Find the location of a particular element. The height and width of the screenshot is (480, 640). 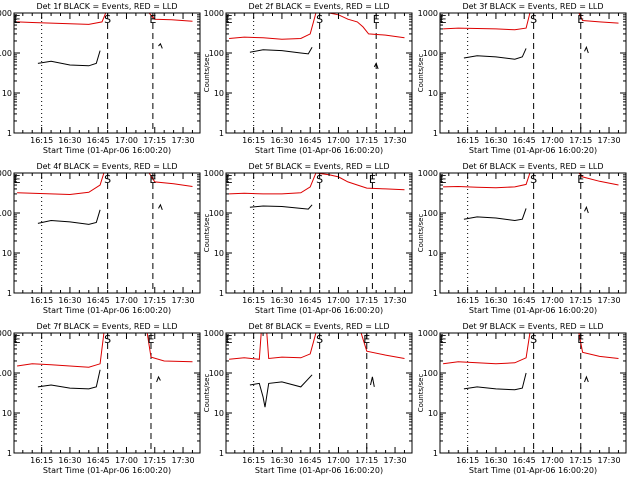

panel-title: Det 3f BLACK = Events, RED = LLD is located at coordinates (532, 6).